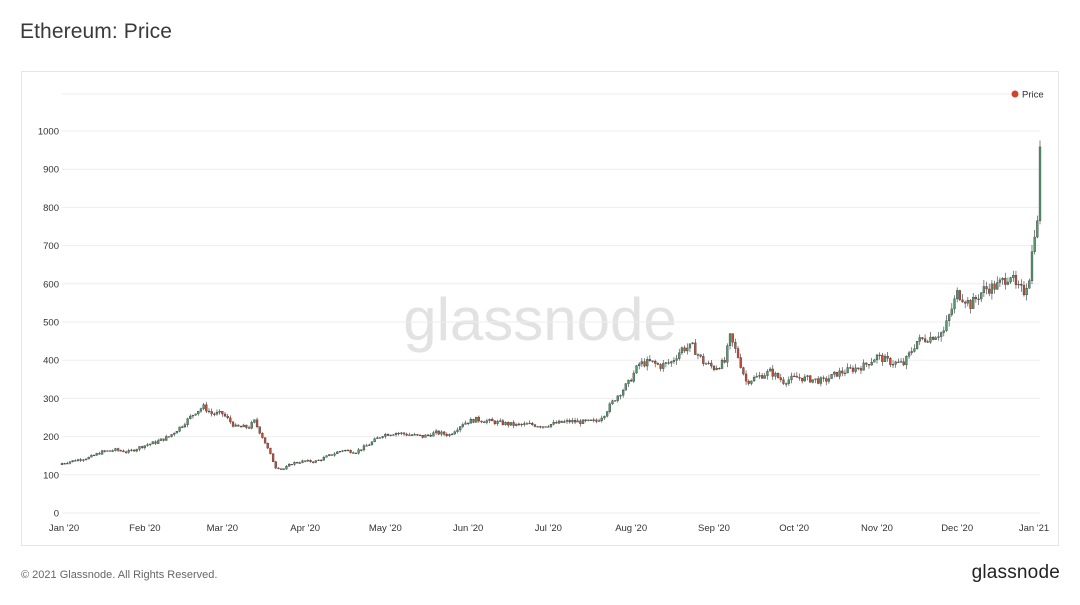 This screenshot has height=605, width=1080. What do you see at coordinates (48, 323) in the screenshot?
I see `y-axis-ticks: 0 100 200 300 400 500 600 700 800 900 1000` at bounding box center [48, 323].